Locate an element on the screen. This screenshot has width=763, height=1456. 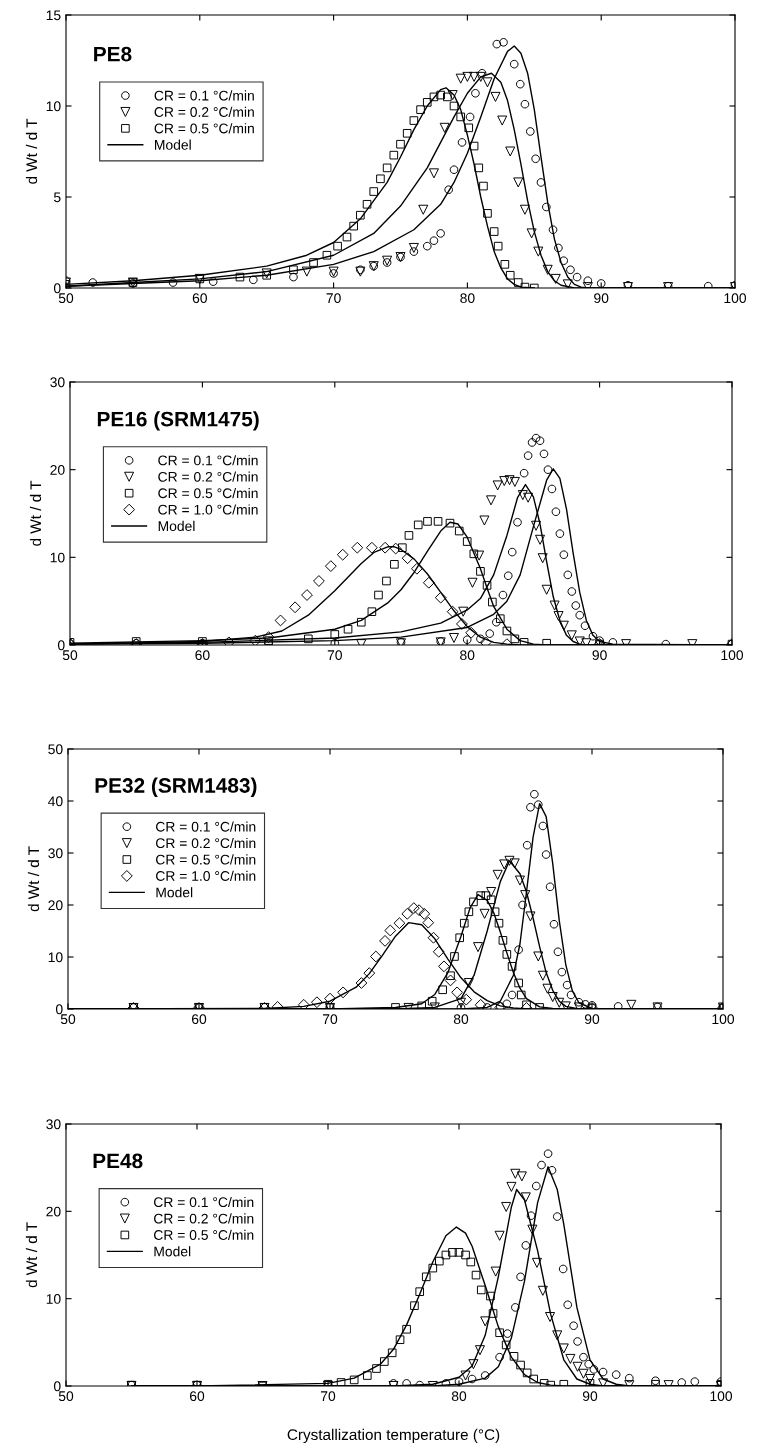
y-tick-label: 50 is located at coordinates (55, 749).